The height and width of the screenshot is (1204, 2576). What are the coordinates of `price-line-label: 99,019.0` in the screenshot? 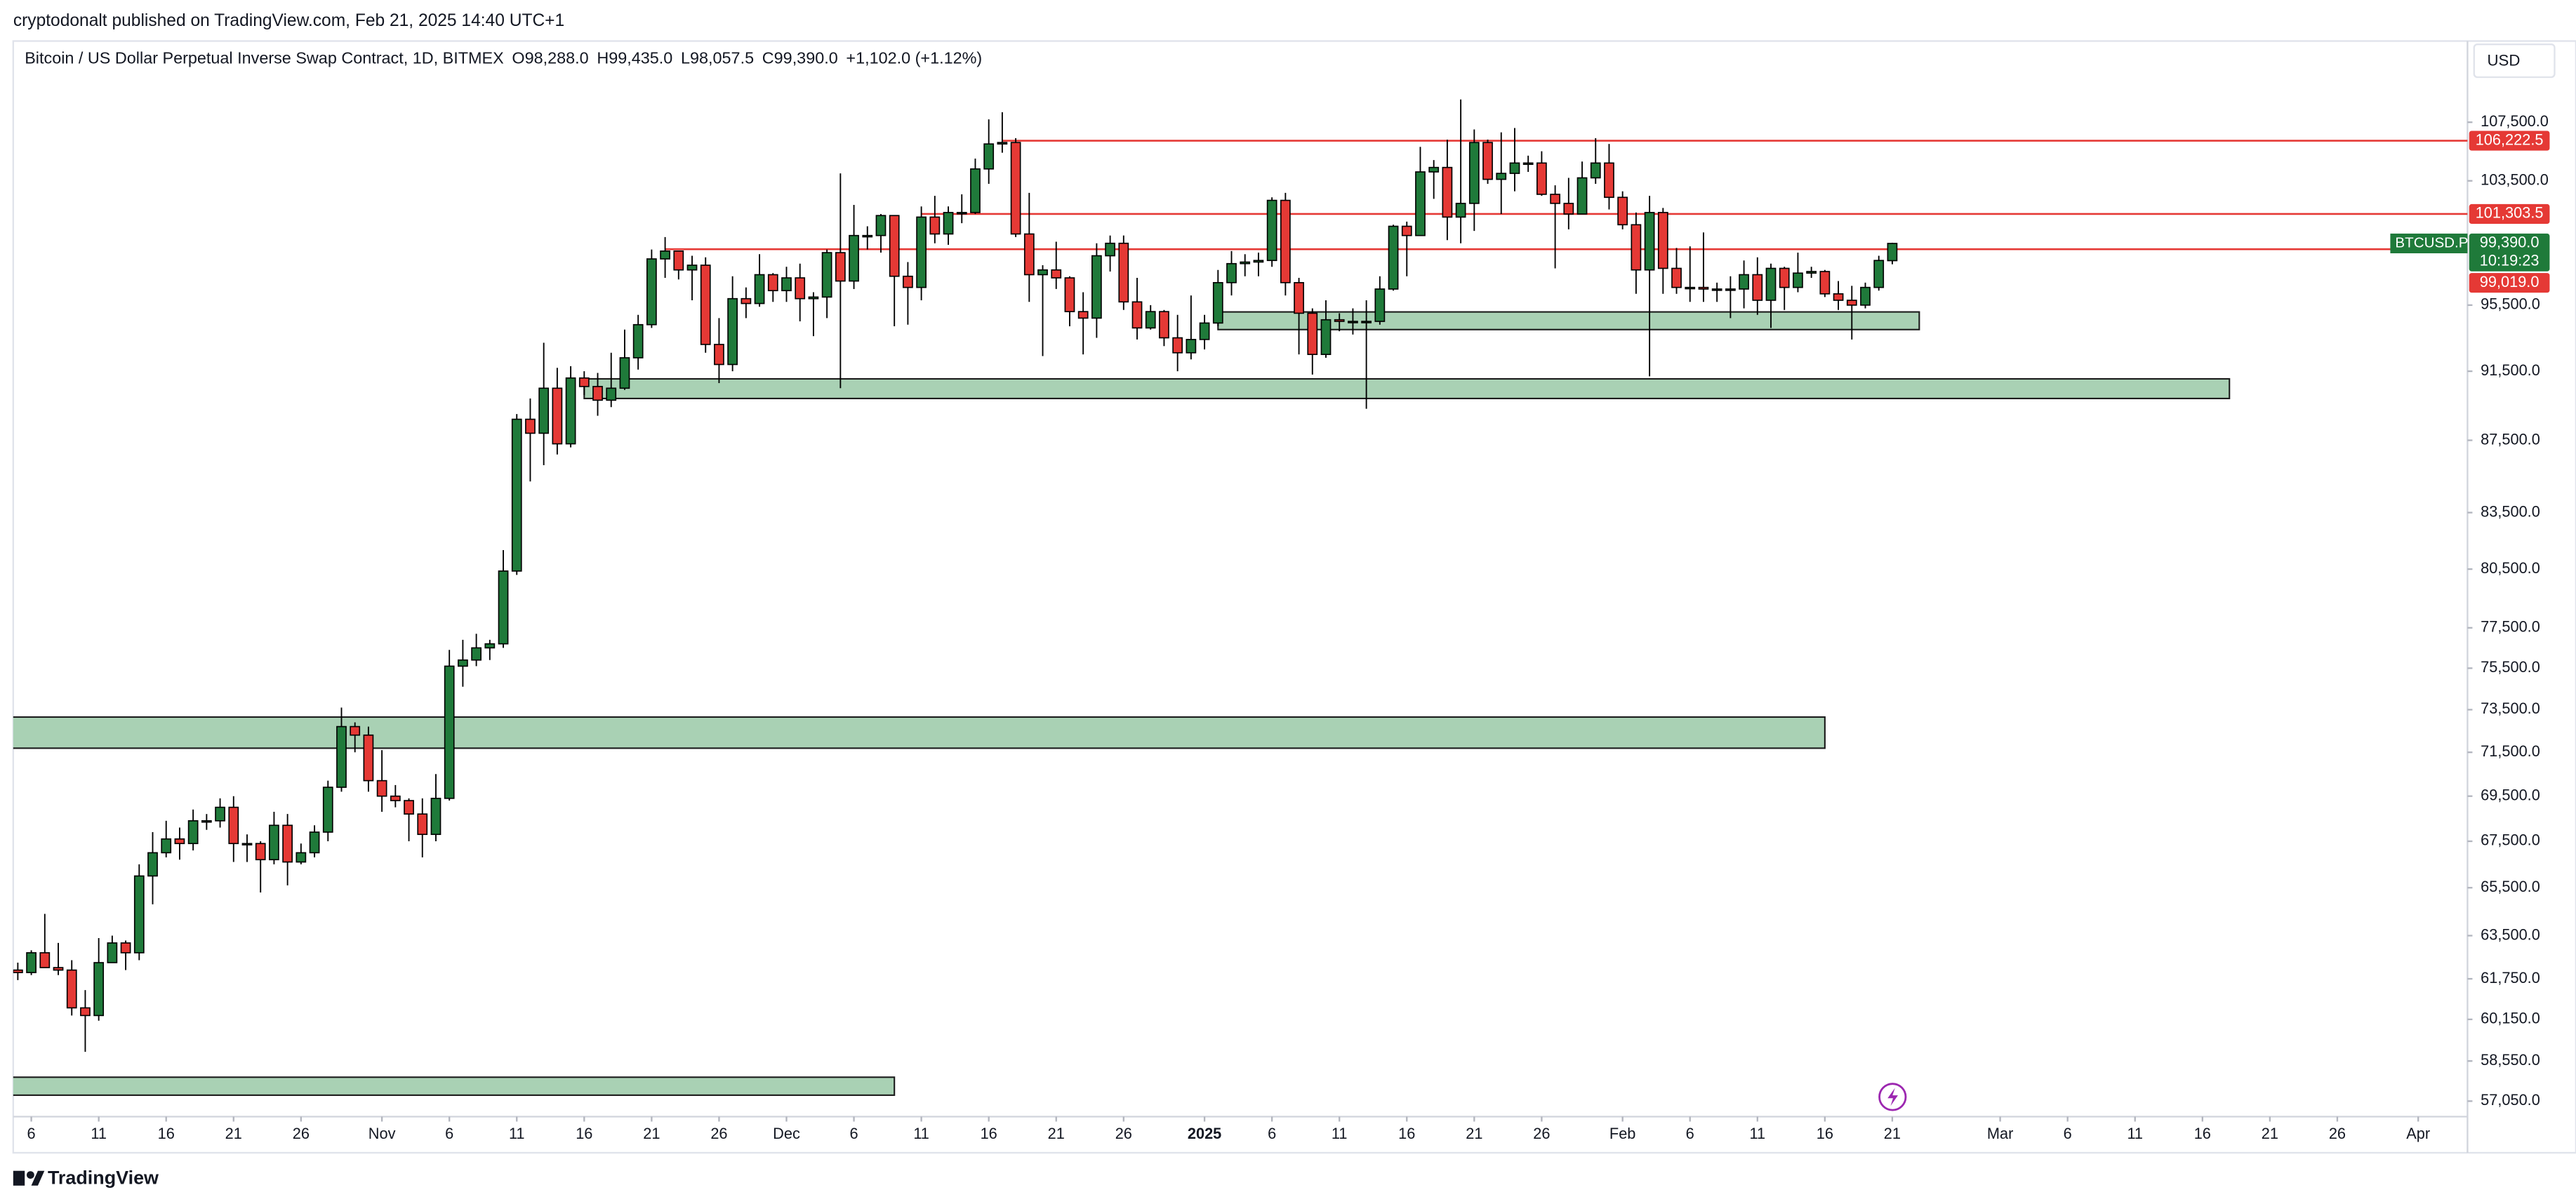 It's located at (2510, 281).